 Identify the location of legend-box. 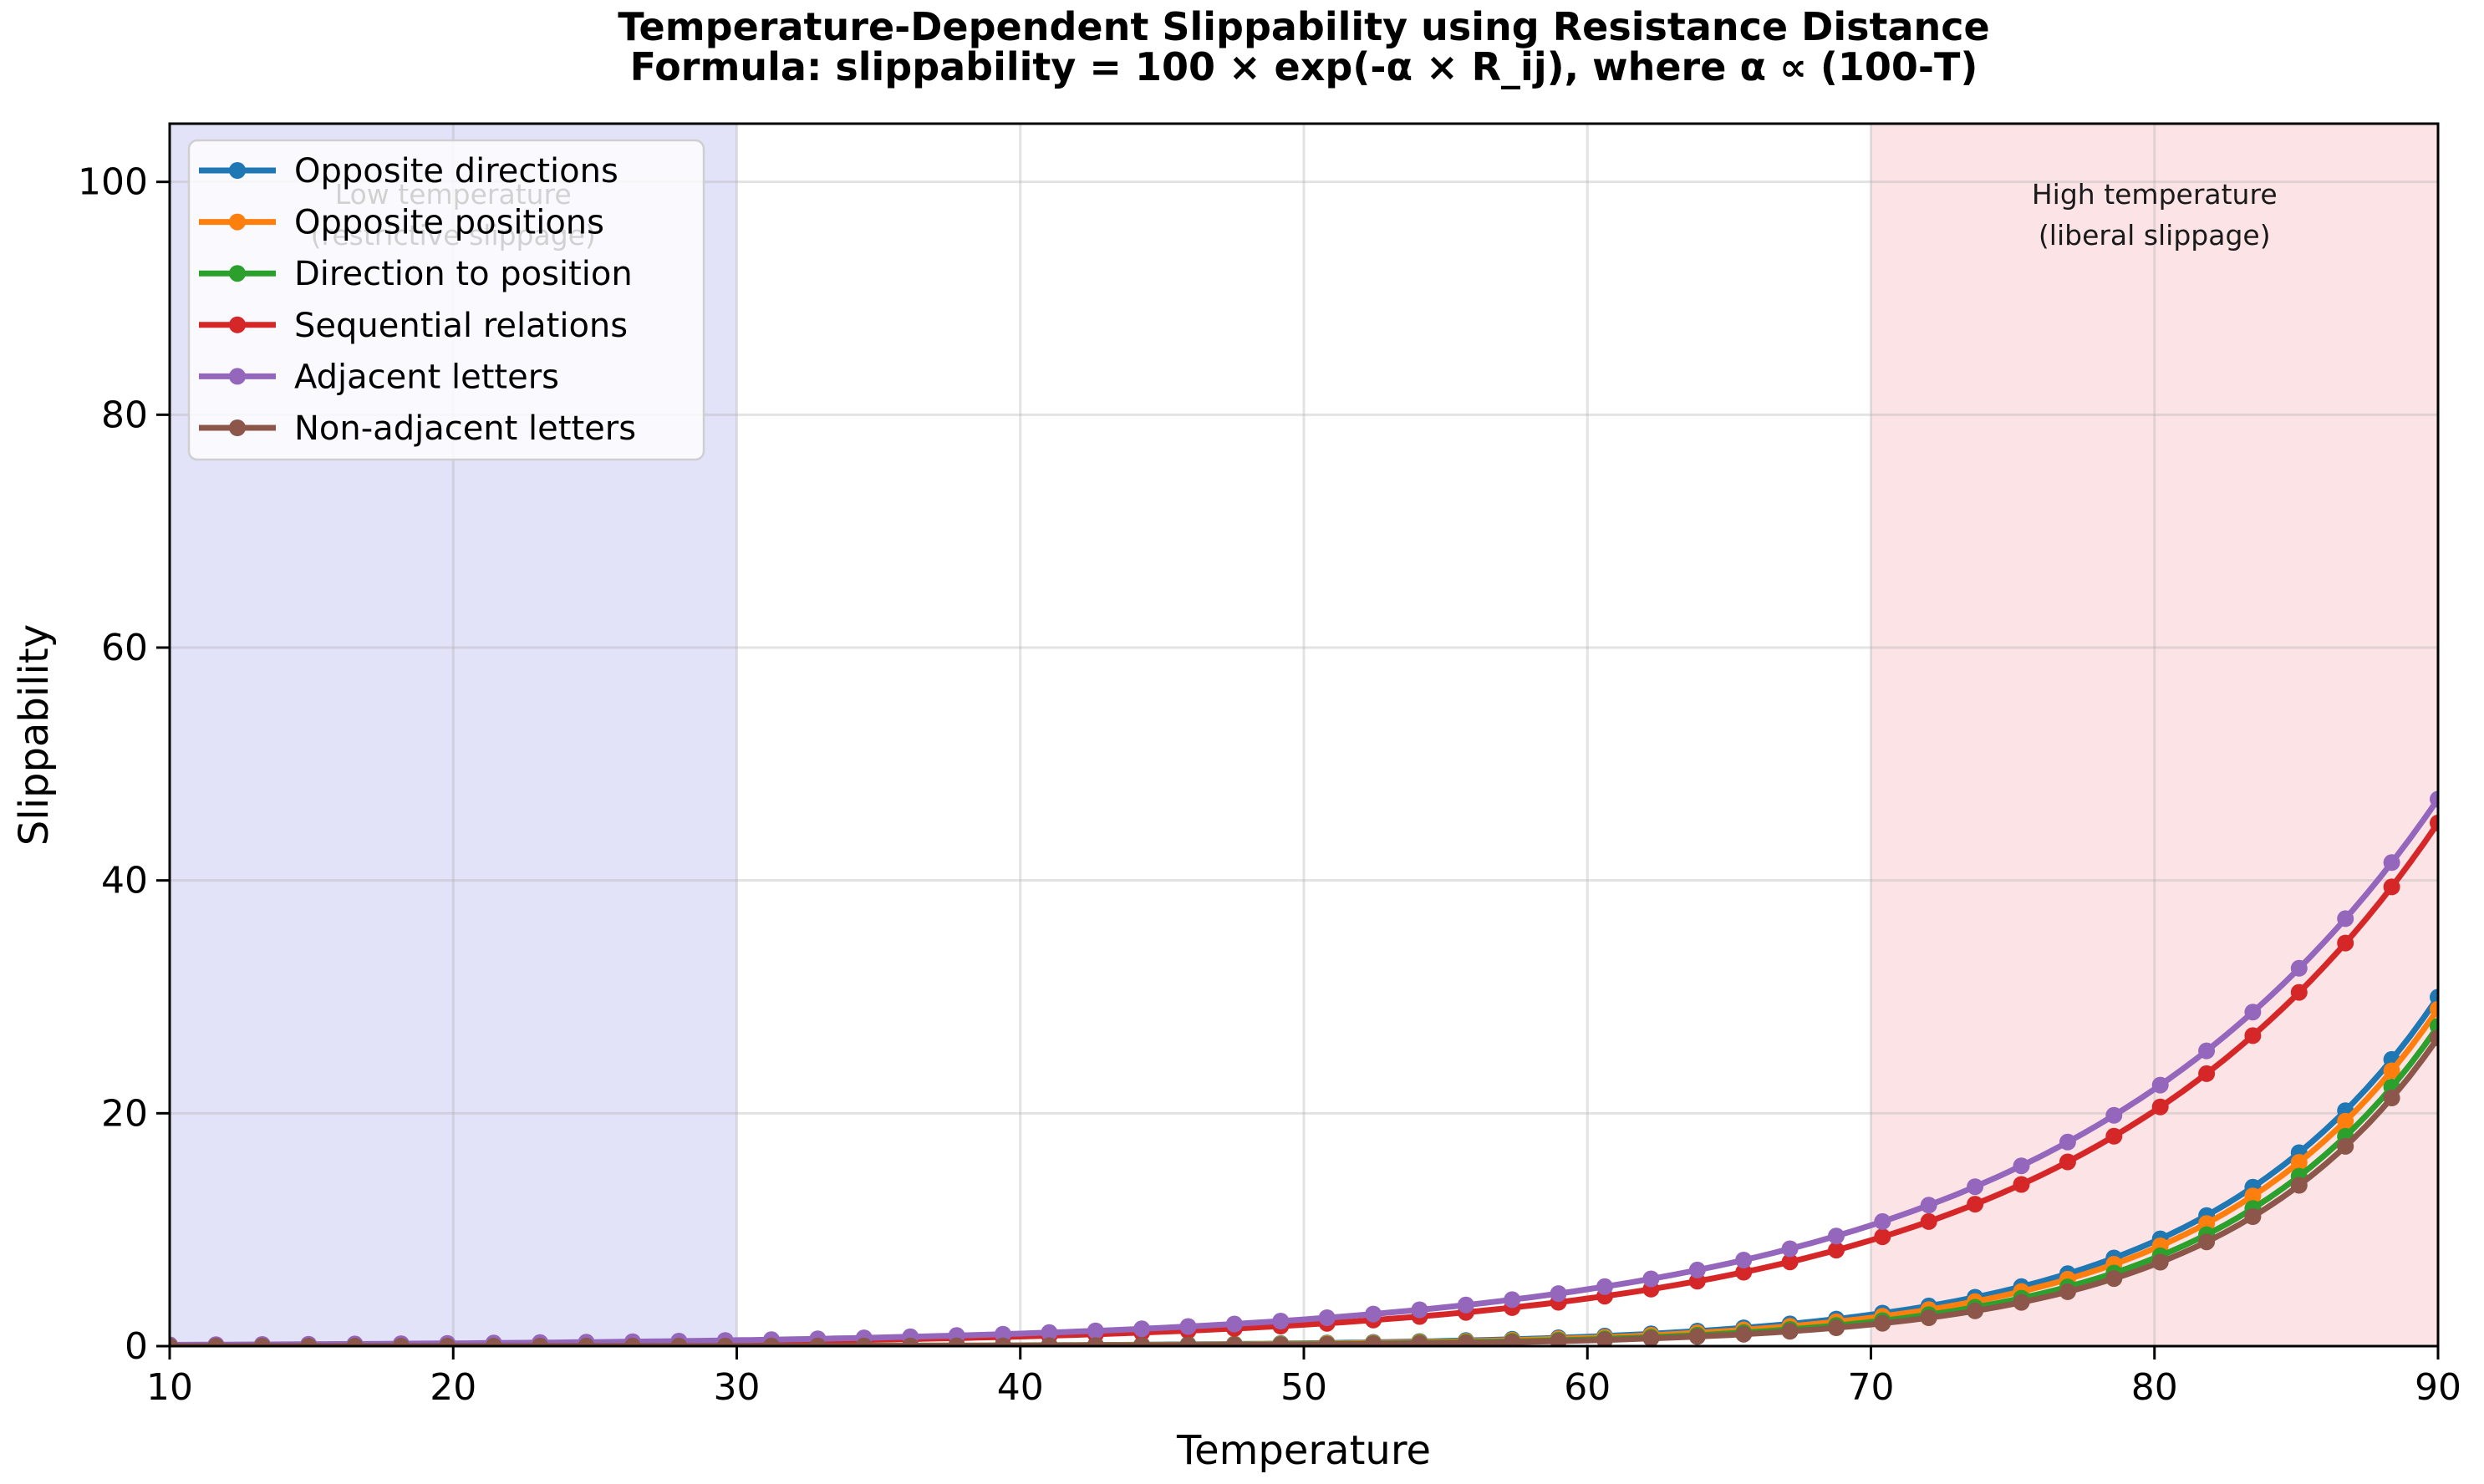
(446, 300).